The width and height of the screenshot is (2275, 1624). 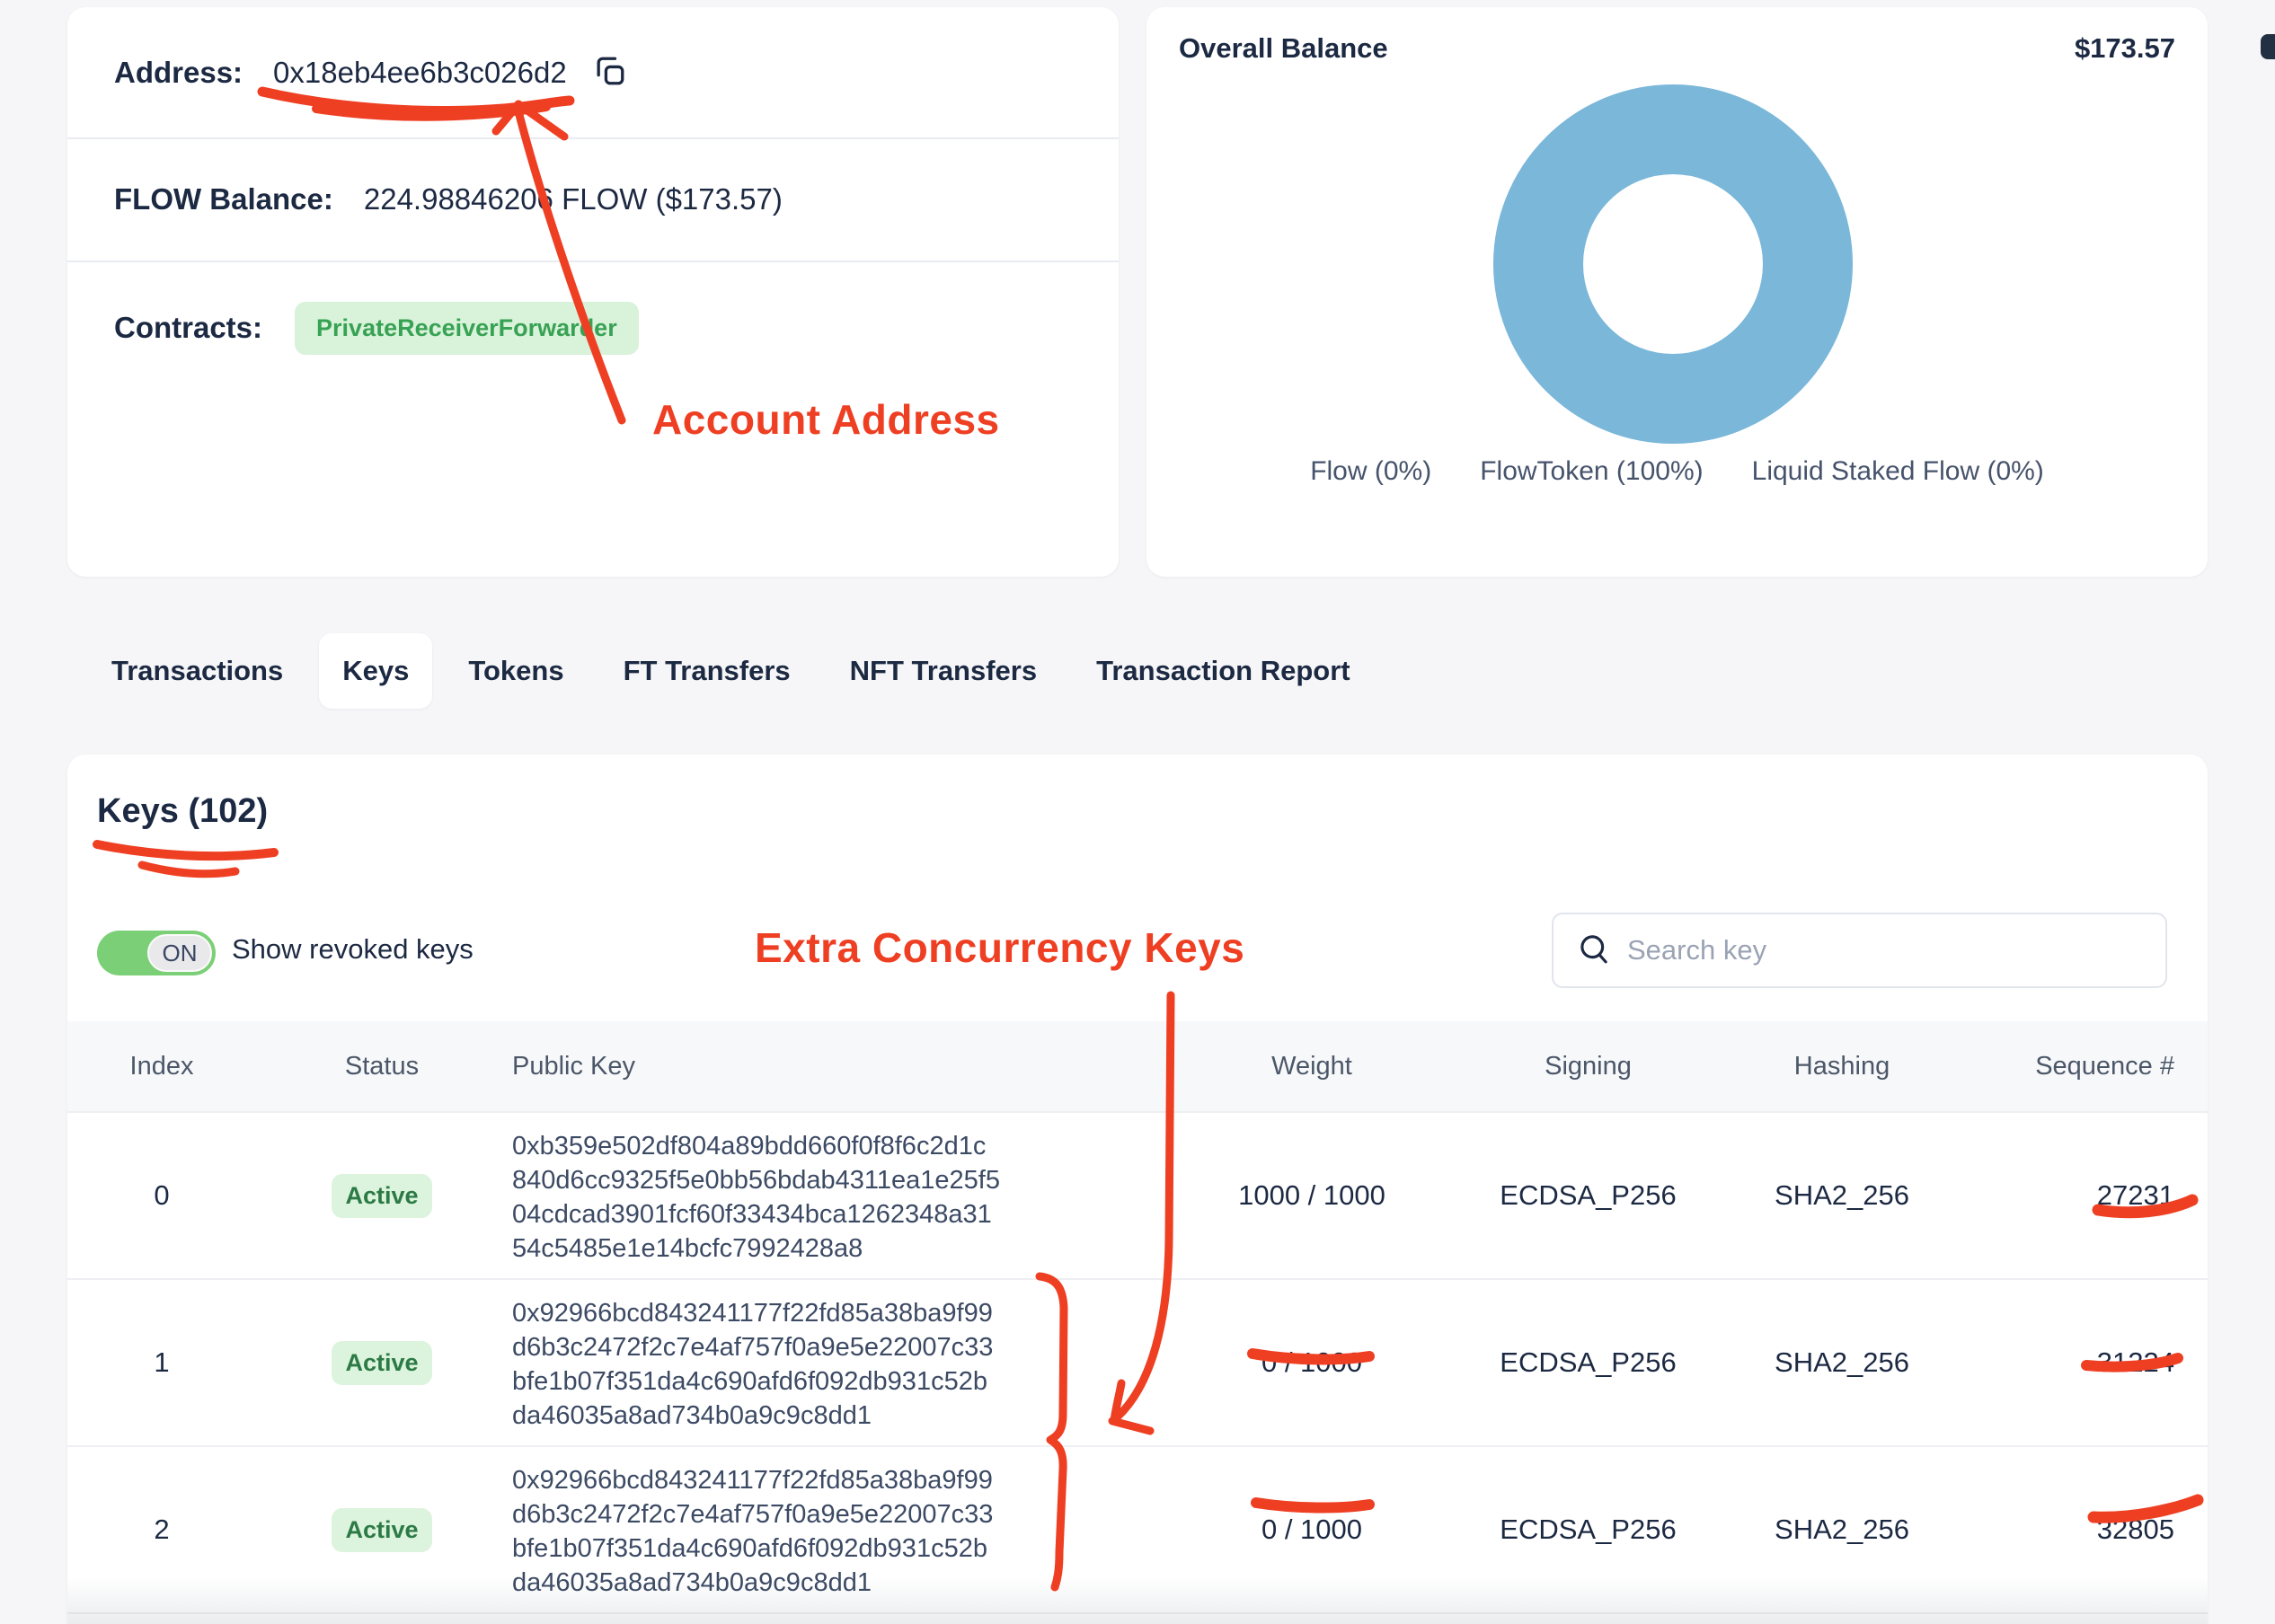 I want to click on overall-balance-title: Overall Balance, so click(x=1283, y=48).